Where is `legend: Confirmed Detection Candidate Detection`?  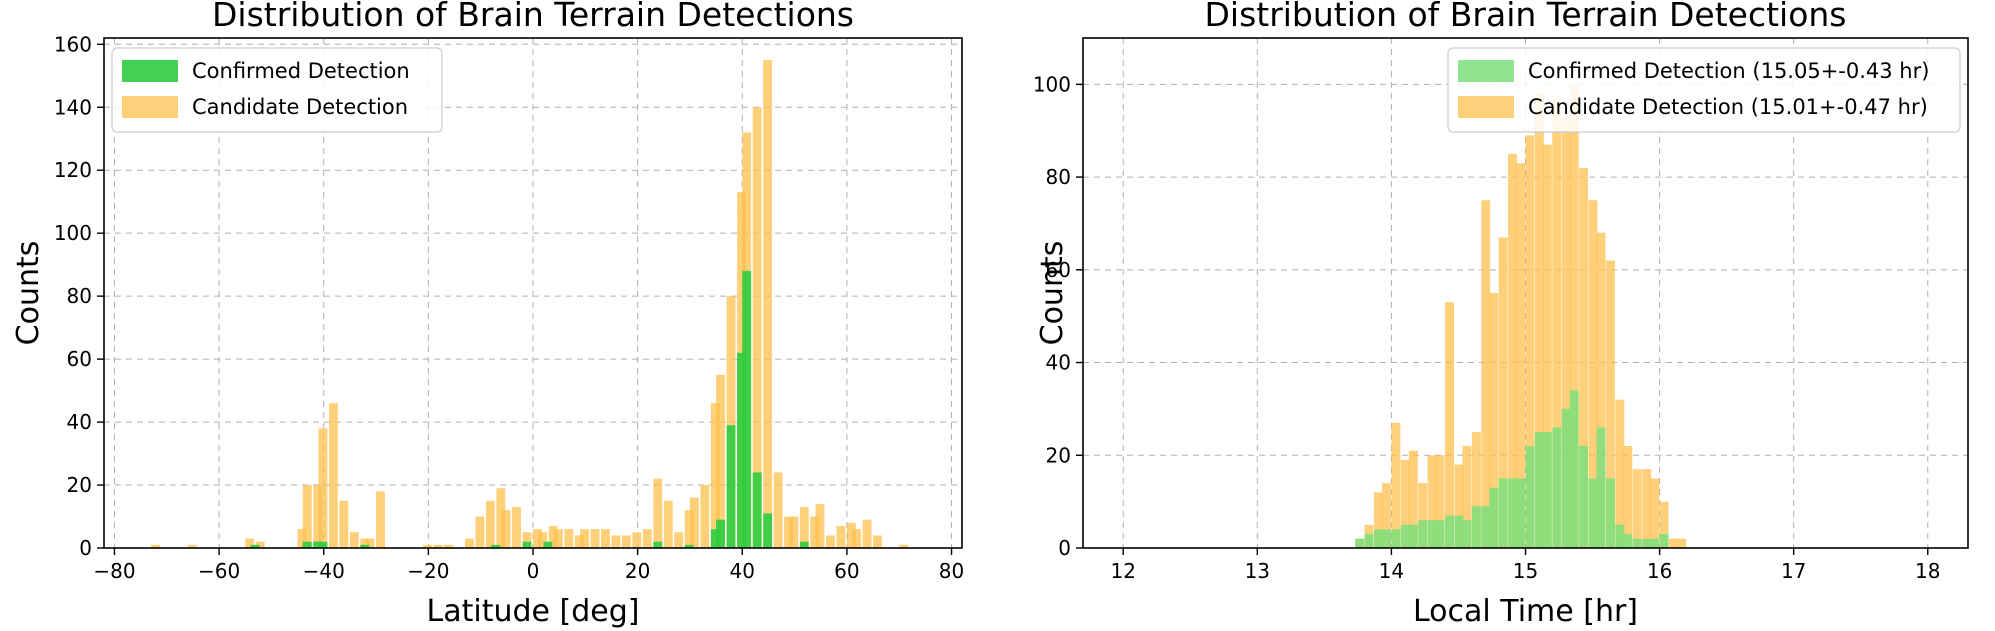 legend: Confirmed Detection Candidate Detection is located at coordinates (277, 90).